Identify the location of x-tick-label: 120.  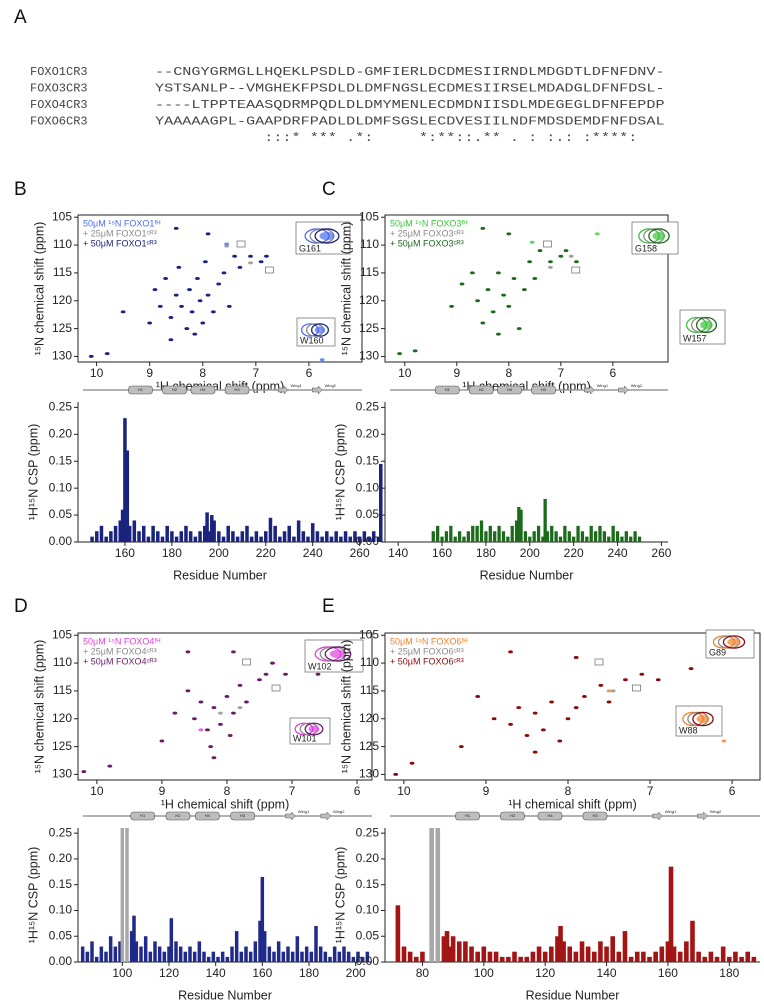
(169, 973).